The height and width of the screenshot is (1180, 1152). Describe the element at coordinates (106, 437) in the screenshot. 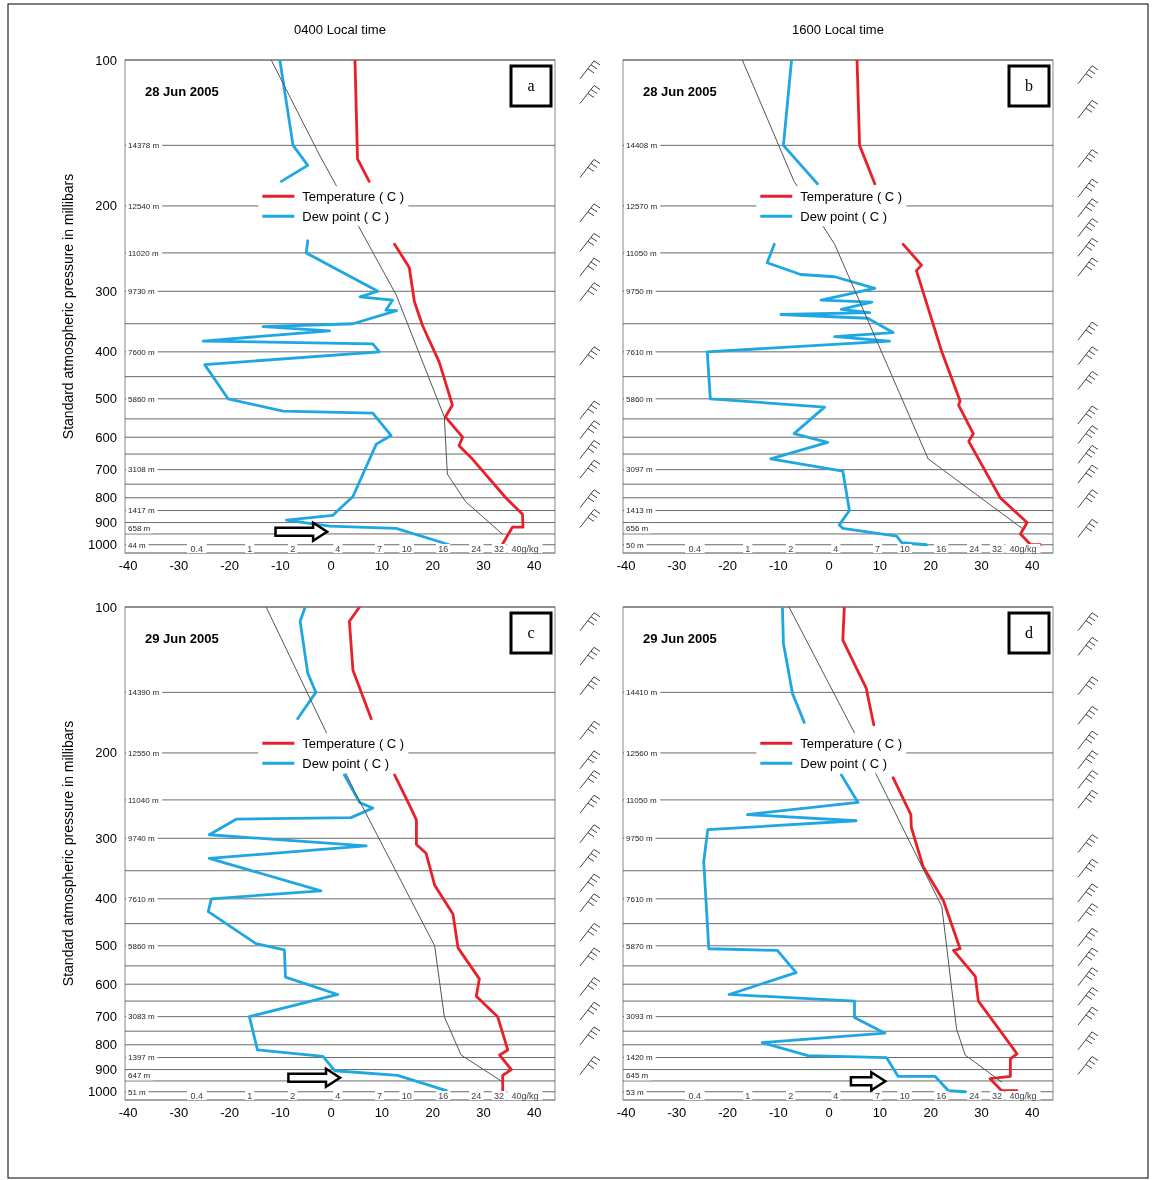

I see `y-tick-label: 600` at that location.